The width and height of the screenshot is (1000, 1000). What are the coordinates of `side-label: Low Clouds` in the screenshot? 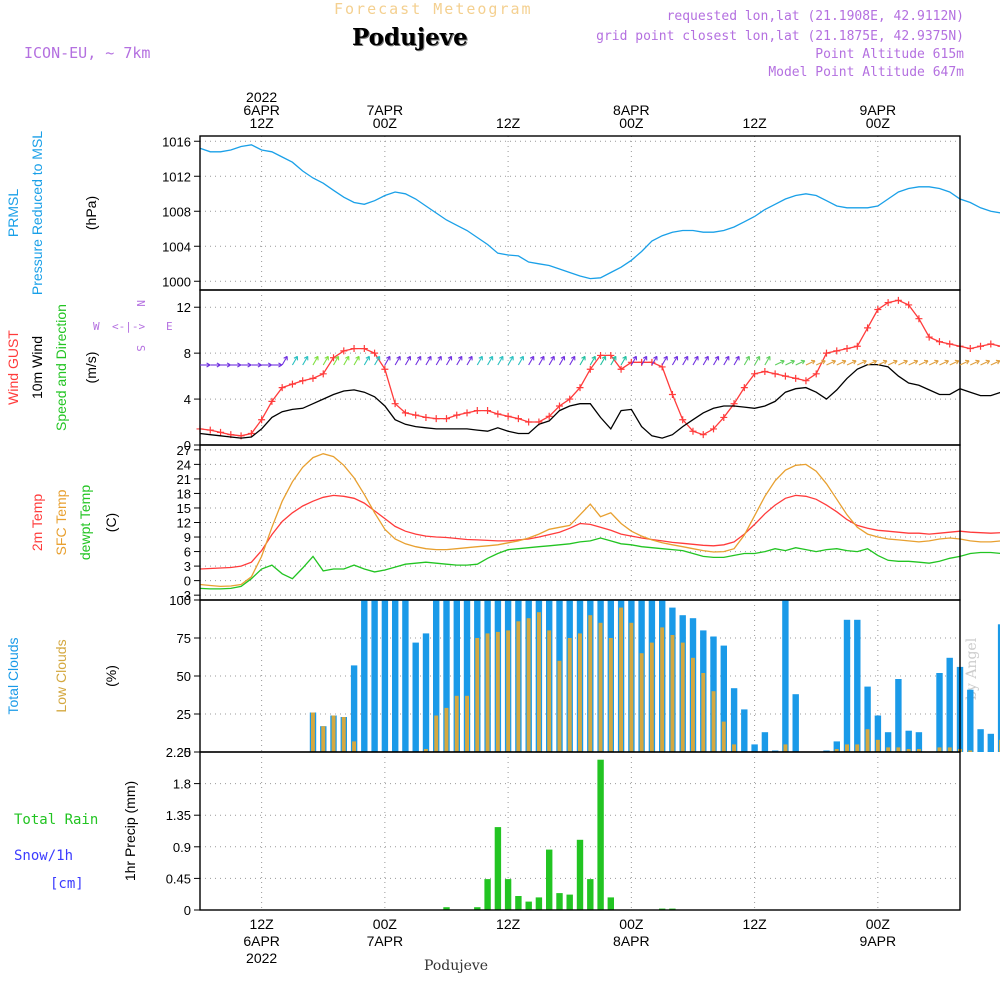 It's located at (61, 675).